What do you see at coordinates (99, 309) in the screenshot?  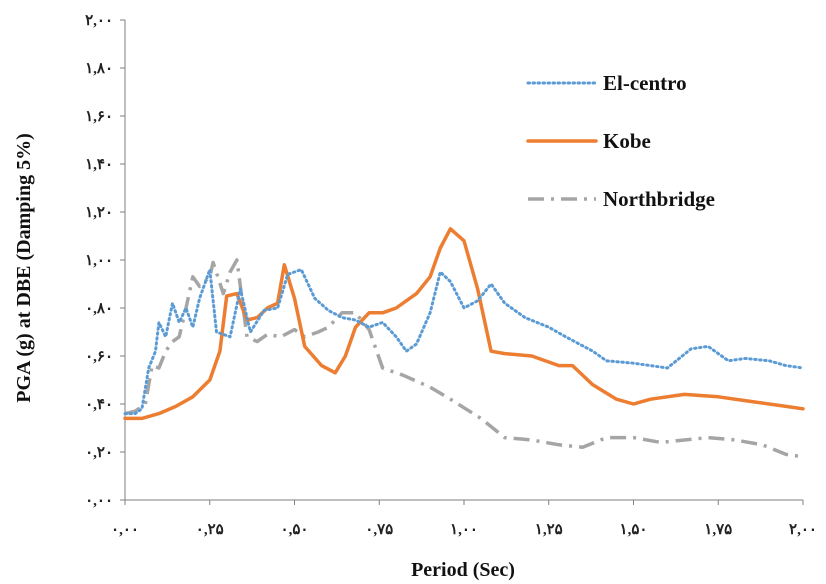 I see `y-tick-label: ۰,۸۰` at bounding box center [99, 309].